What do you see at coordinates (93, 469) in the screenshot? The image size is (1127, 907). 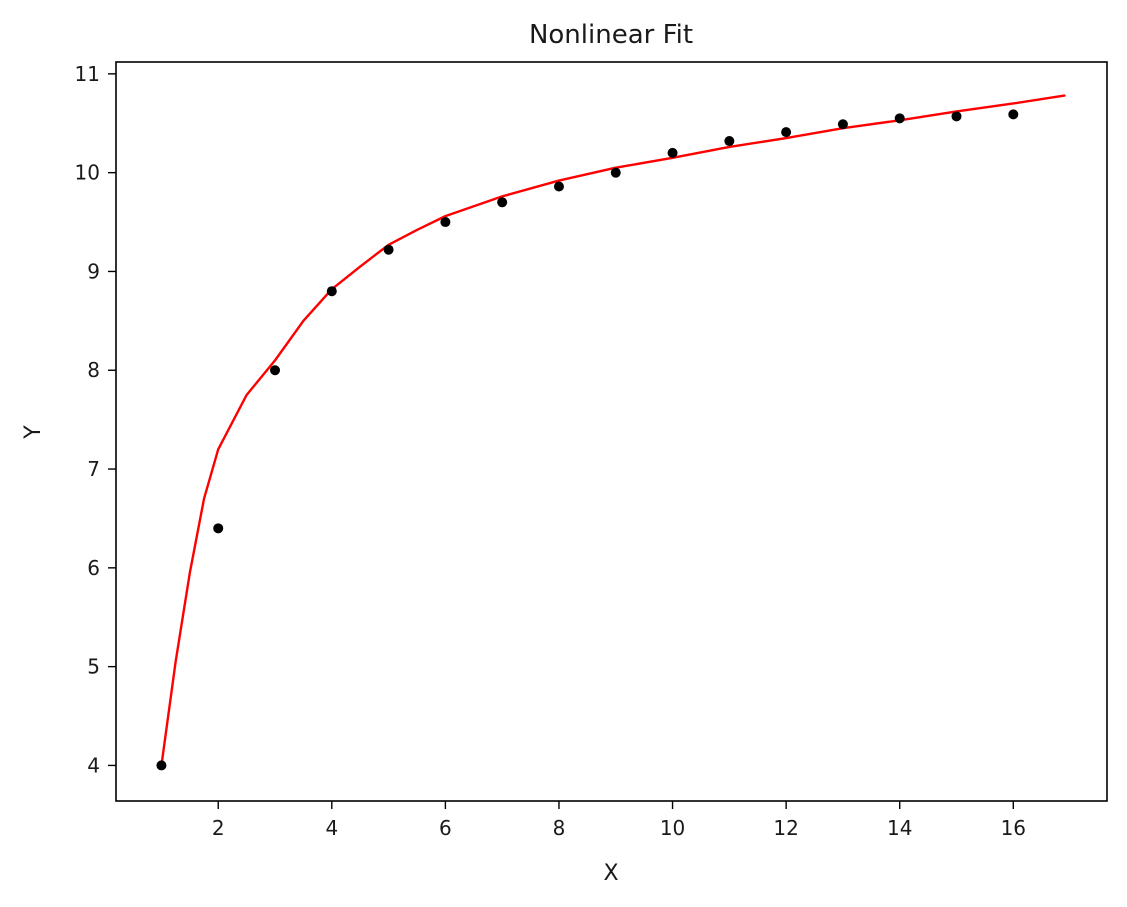 I see `y-tick-label: 7` at bounding box center [93, 469].